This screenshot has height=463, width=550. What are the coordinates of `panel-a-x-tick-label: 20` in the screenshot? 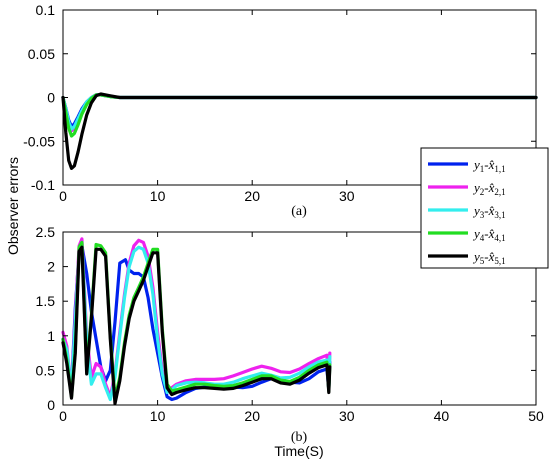 It's located at (252, 196).